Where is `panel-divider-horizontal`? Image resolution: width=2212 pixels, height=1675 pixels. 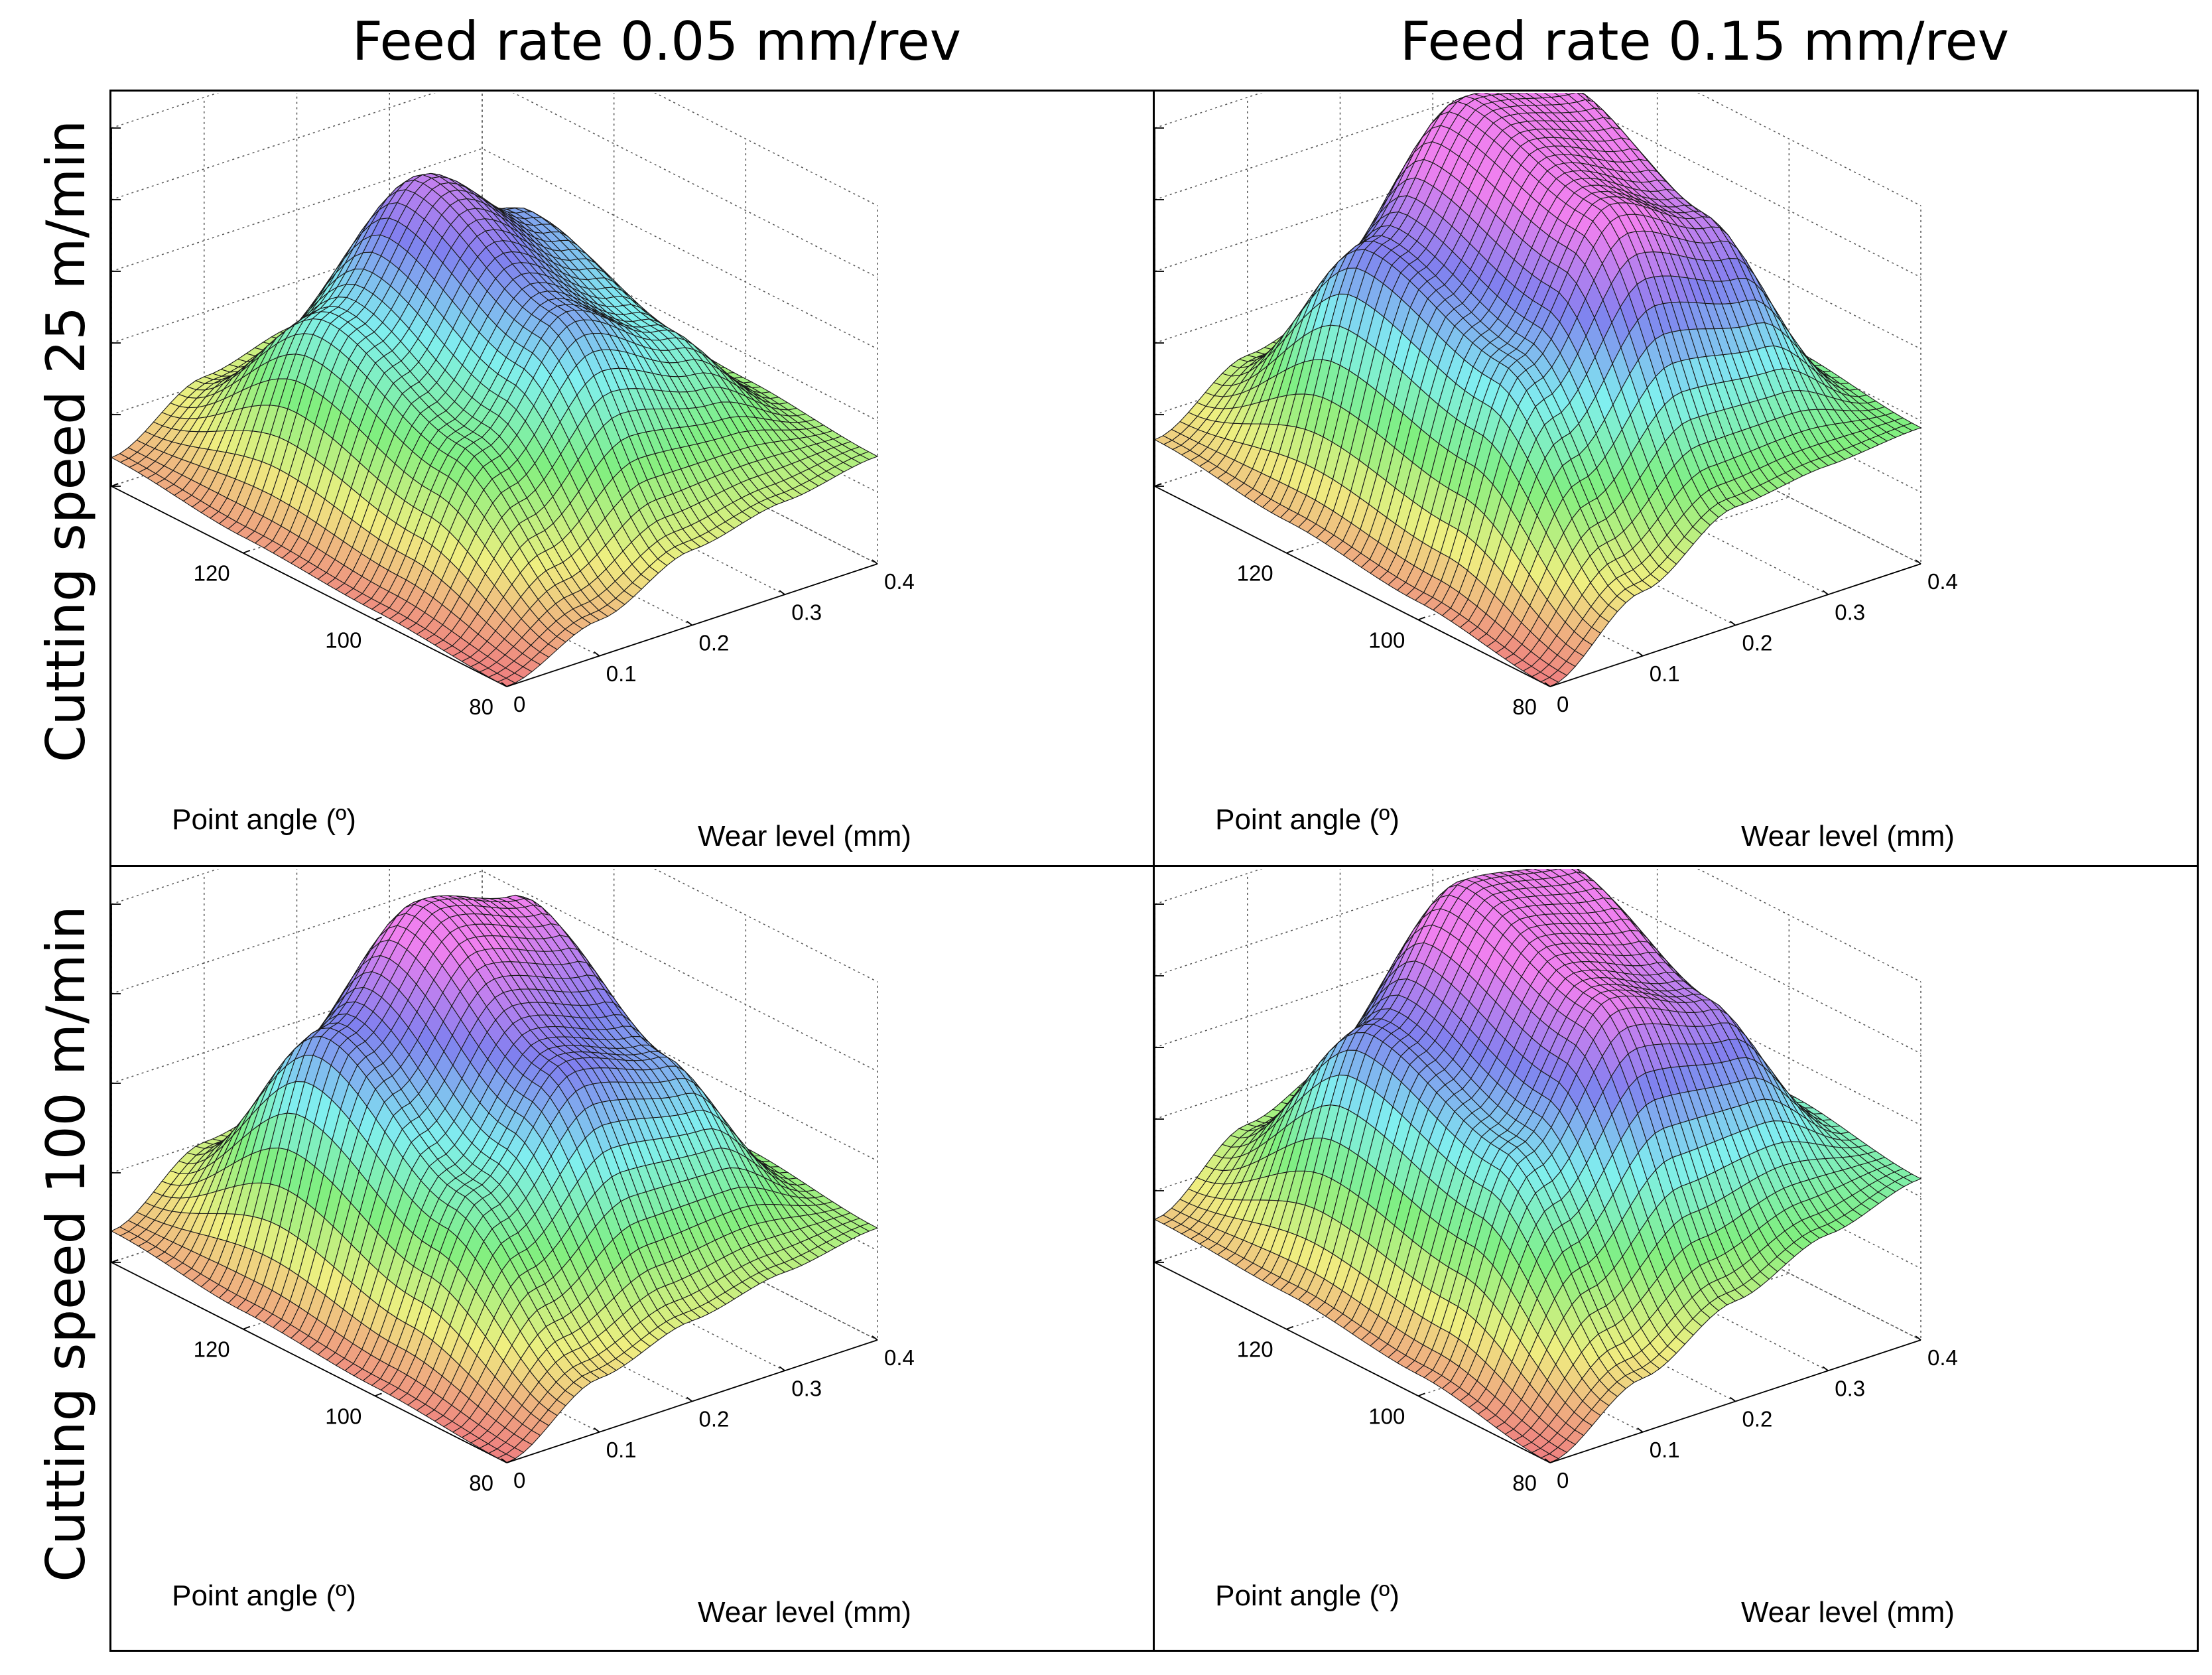
panel-divider-horizontal is located at coordinates (1154, 866).